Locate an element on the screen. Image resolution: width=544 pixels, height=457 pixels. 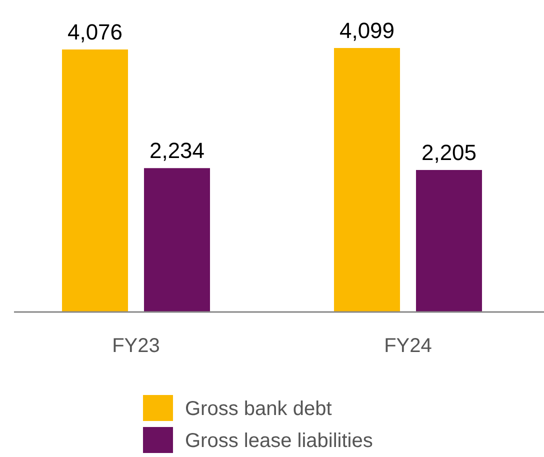
data-label: 4,099 is located at coordinates (367, 30).